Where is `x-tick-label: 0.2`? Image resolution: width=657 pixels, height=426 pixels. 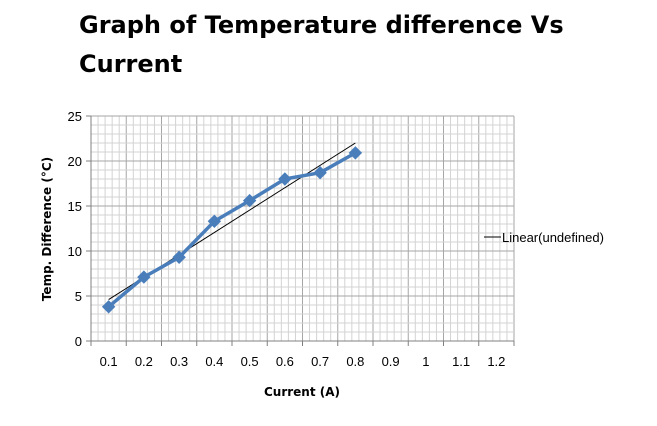 x-tick-label: 0.2 is located at coordinates (144, 361).